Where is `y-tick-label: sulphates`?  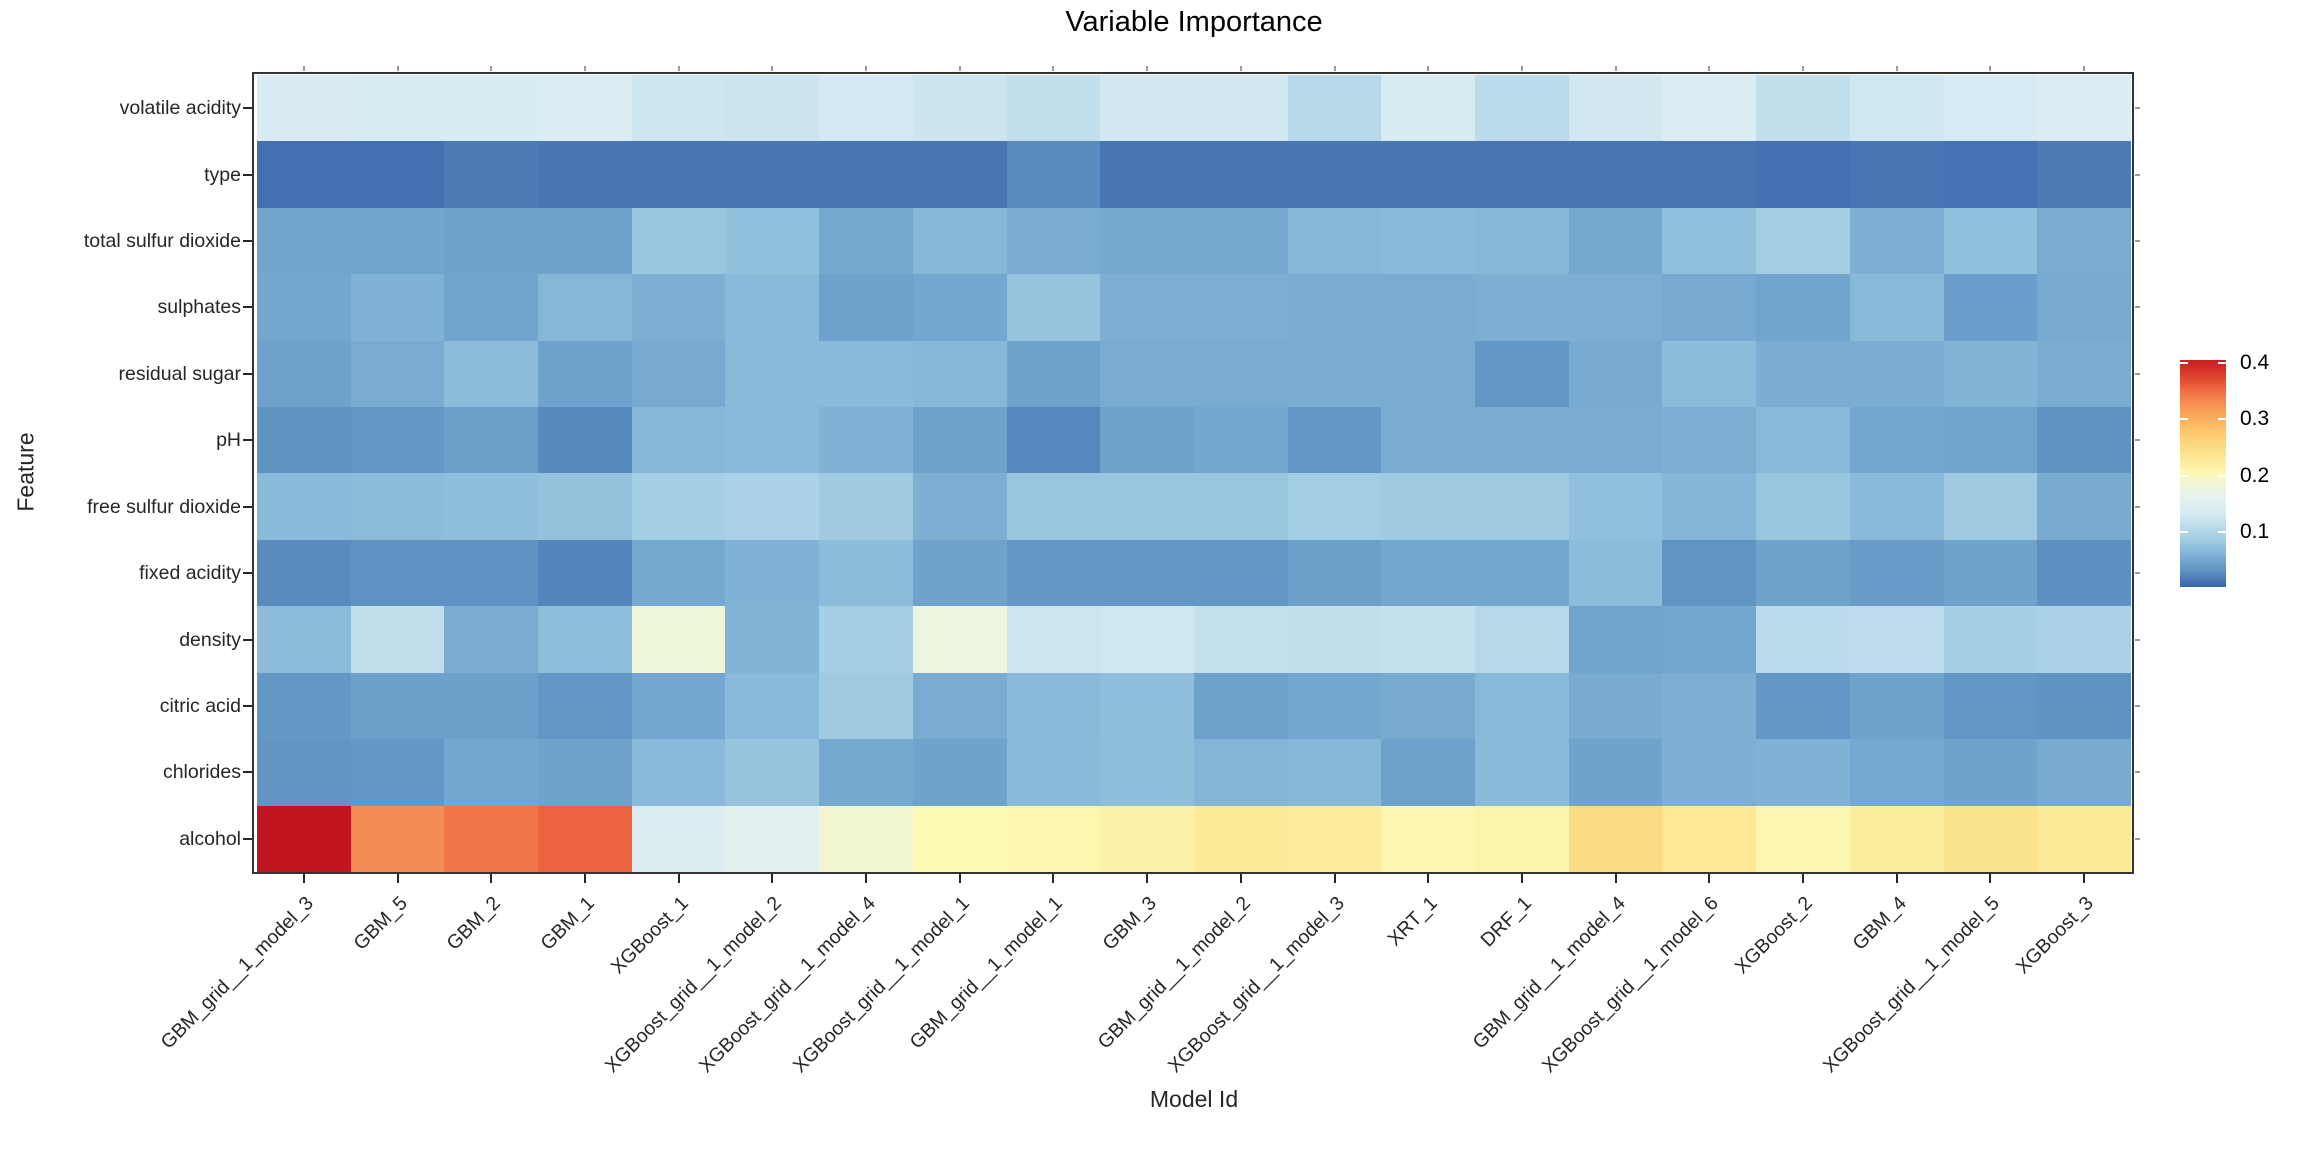 y-tick-label: sulphates is located at coordinates (199, 307).